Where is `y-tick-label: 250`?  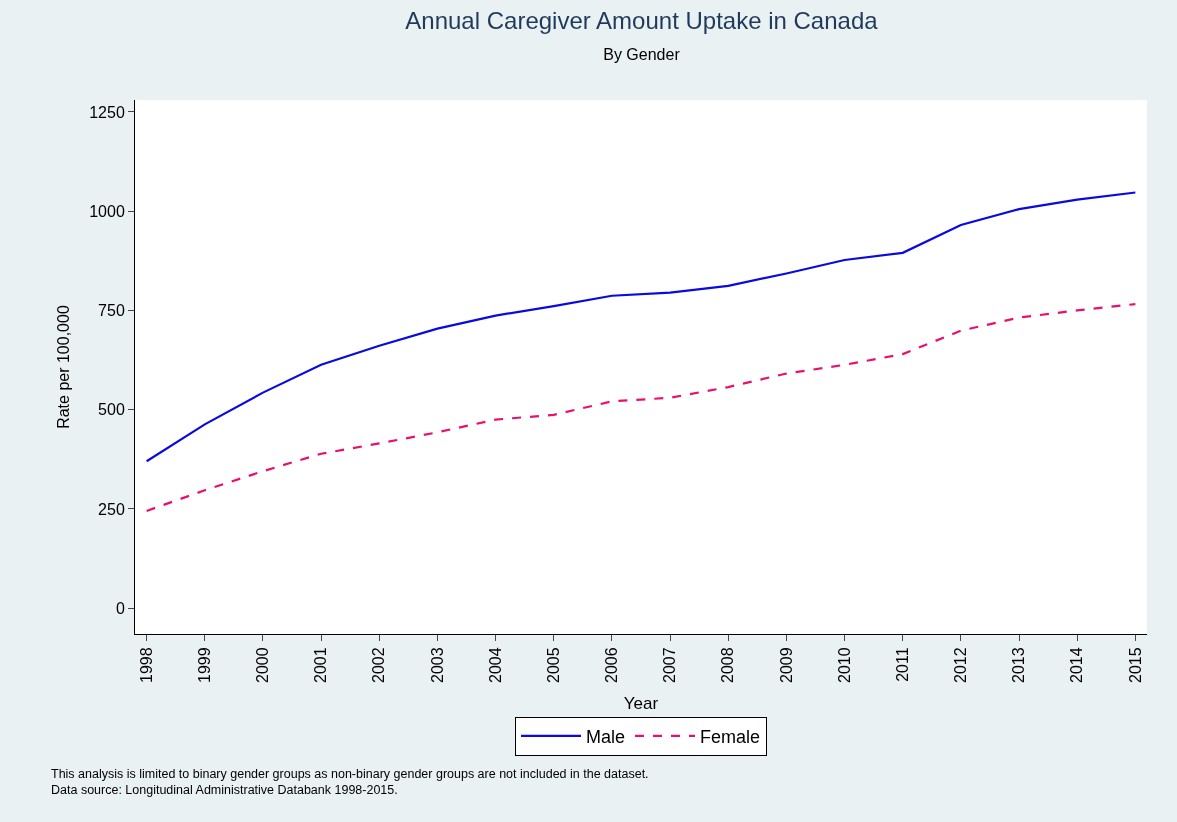
y-tick-label: 250 is located at coordinates (111, 509).